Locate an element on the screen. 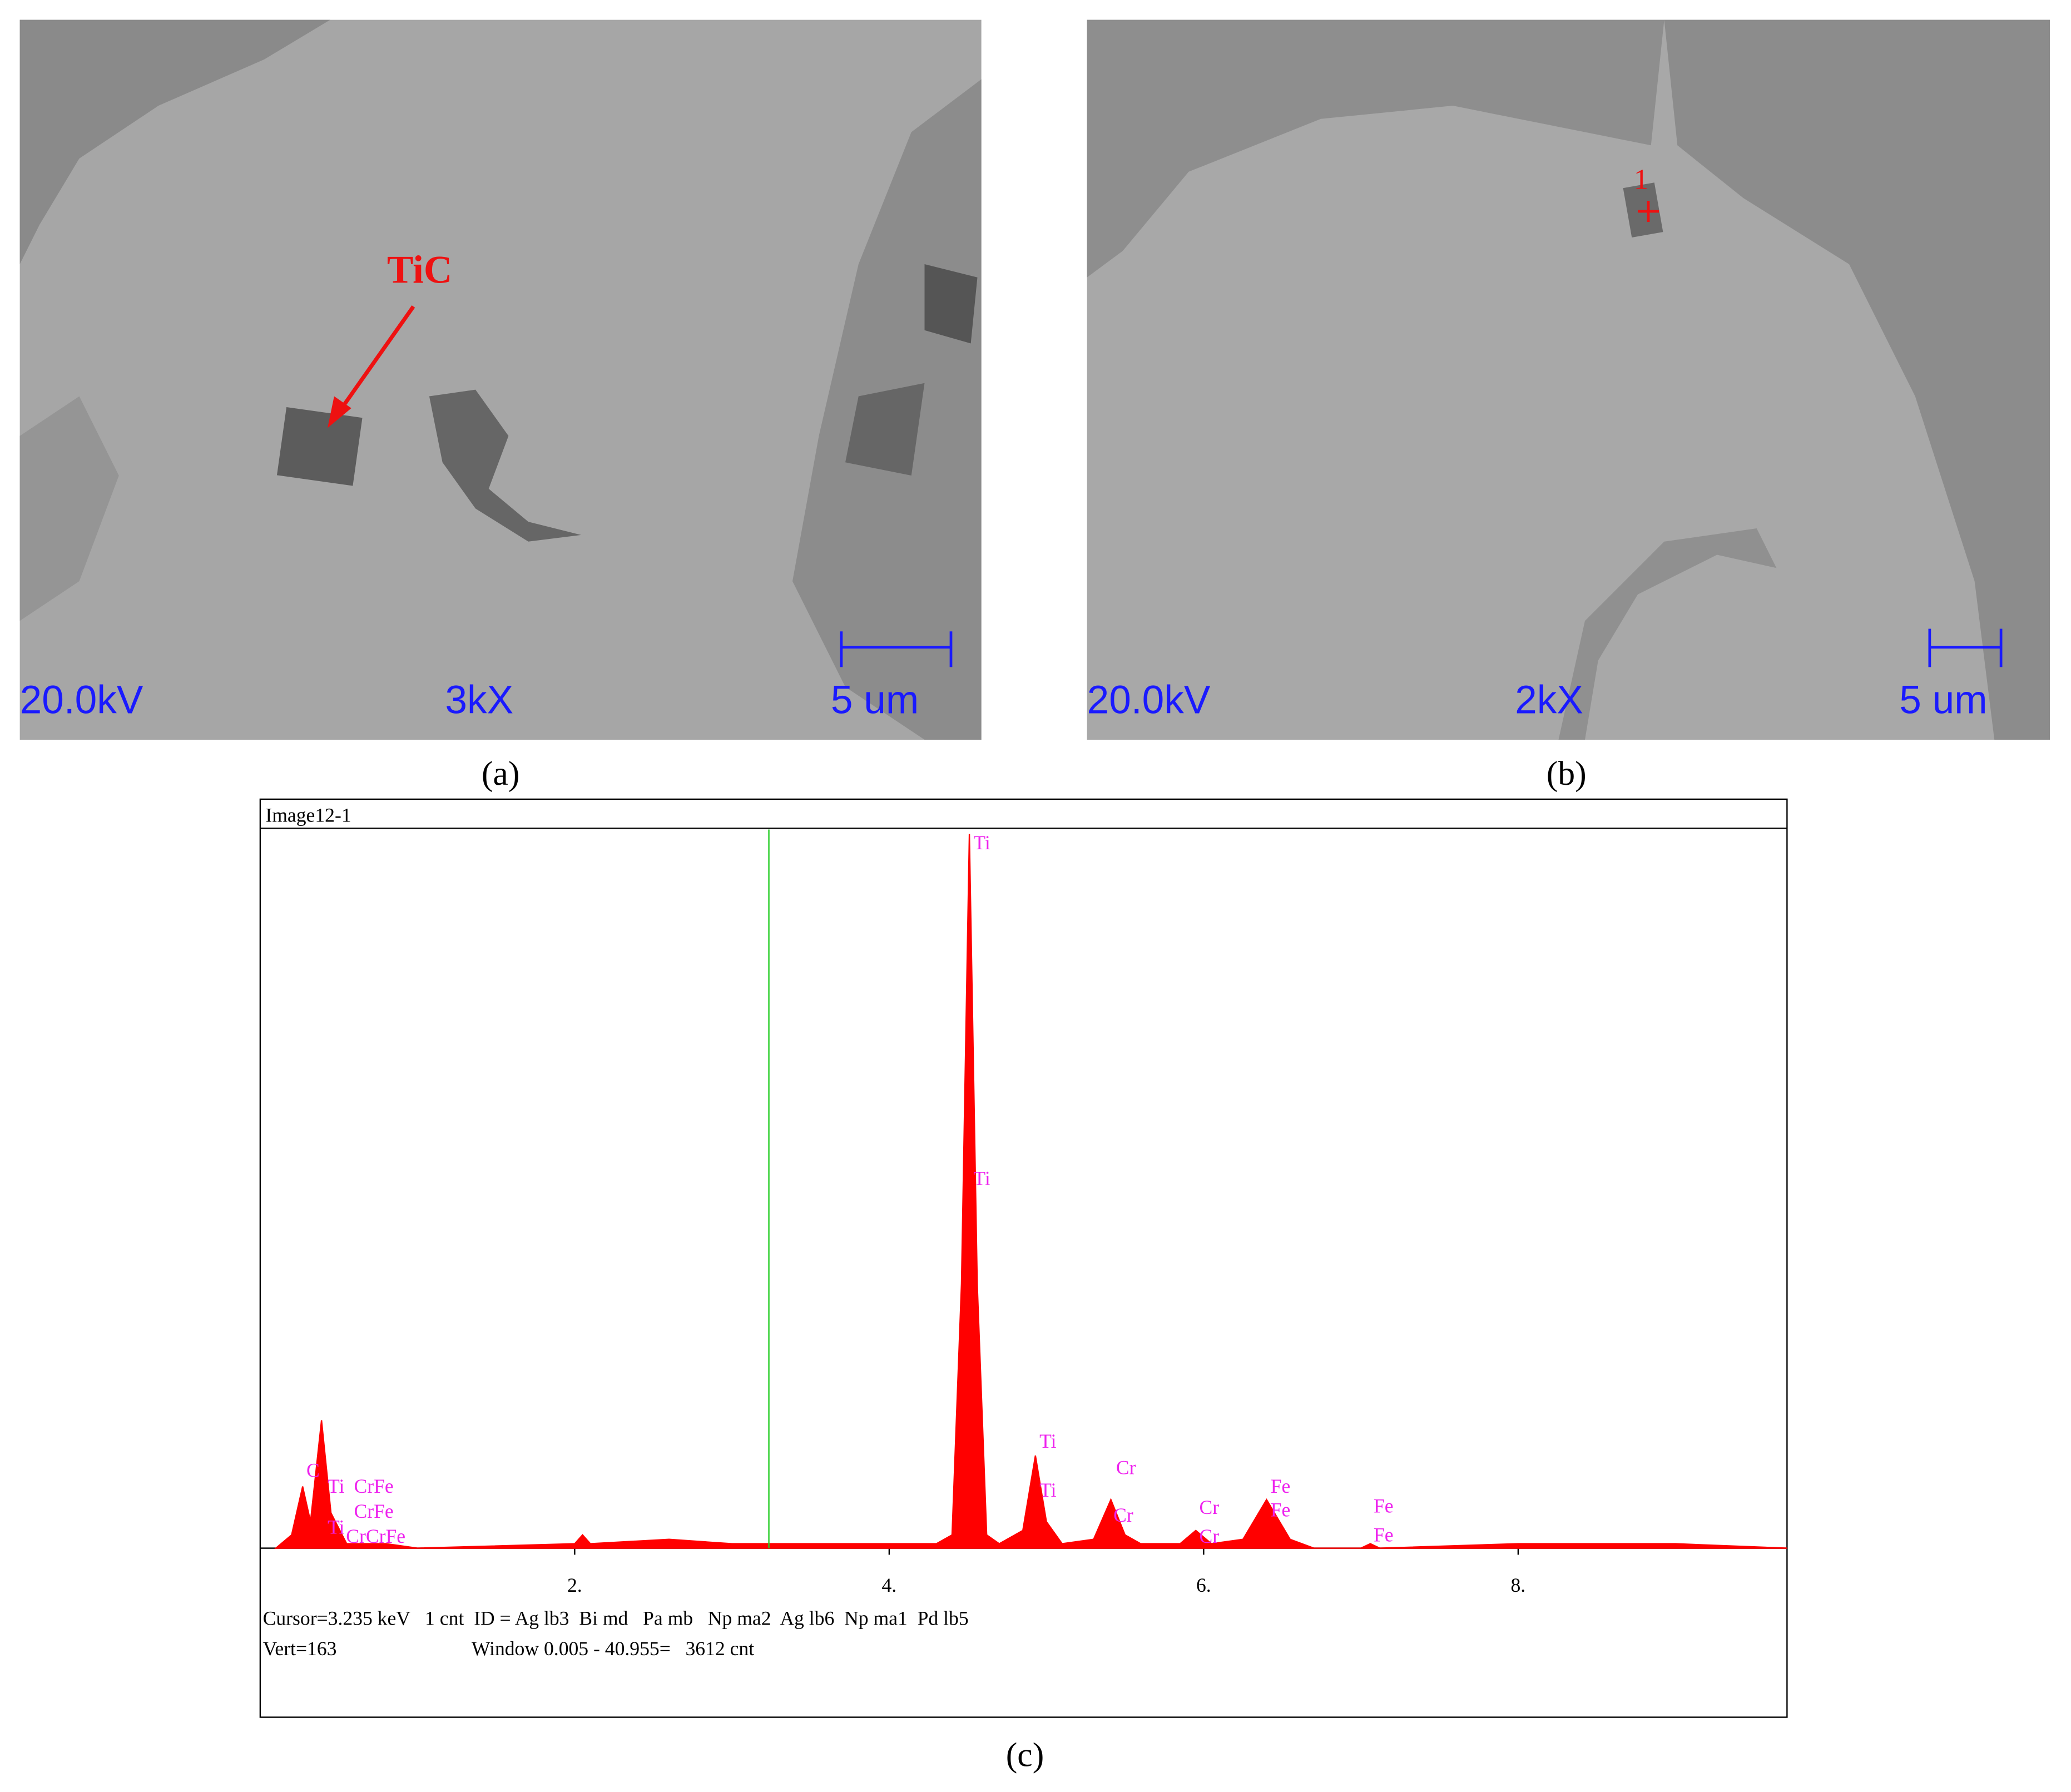 Image resolution: width=2071 pixels, height=1792 pixels. panel-label-c: (c) is located at coordinates (1025, 1755).